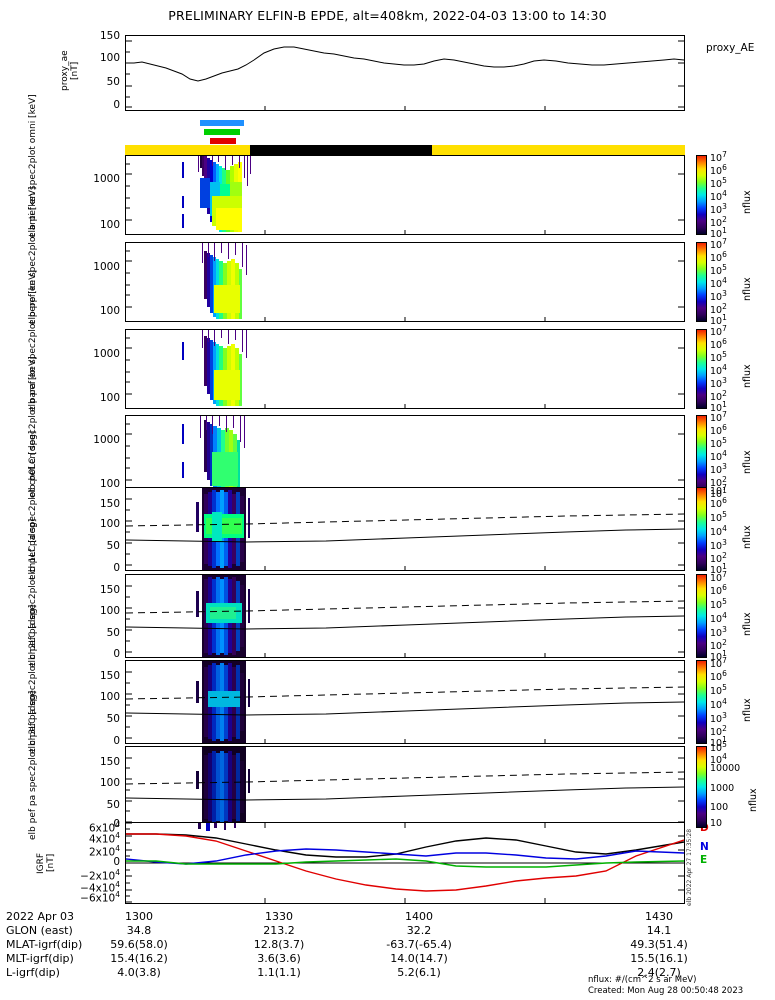 The image size is (775, 1000). Describe the element at coordinates (725, 768) in the screenshot. I see `cblabel-ch3-10000: 10000` at that location.